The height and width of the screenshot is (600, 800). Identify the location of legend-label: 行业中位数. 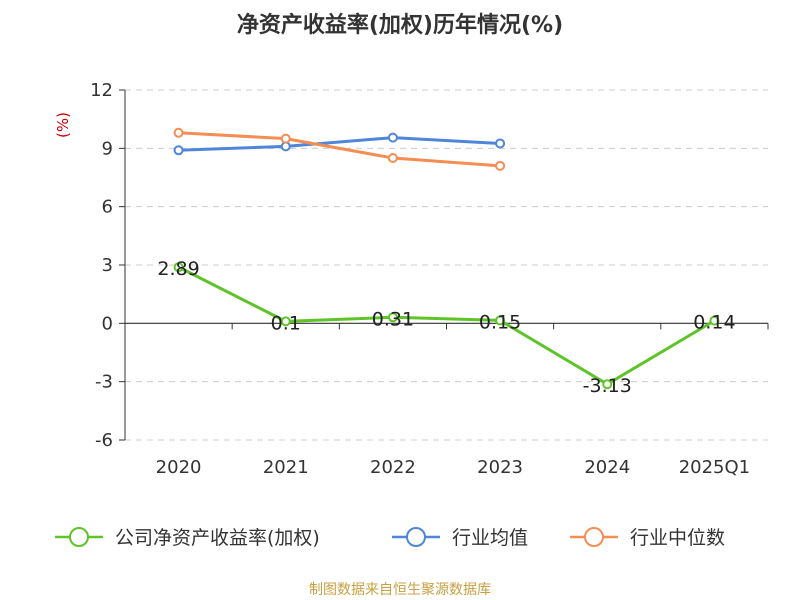
(677, 538).